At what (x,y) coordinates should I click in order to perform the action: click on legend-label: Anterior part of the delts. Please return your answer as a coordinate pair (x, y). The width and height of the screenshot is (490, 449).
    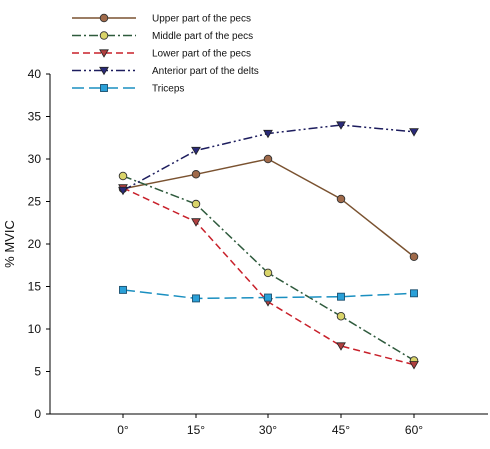
    Looking at the image, I should click on (205, 71).